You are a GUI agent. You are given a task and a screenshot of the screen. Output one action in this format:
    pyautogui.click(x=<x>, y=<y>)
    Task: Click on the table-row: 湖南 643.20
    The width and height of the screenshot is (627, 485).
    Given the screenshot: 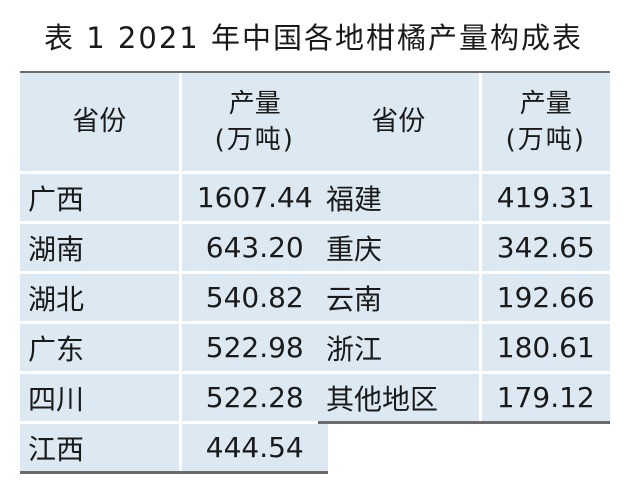 What is the action you would take?
    pyautogui.click(x=174, y=248)
    